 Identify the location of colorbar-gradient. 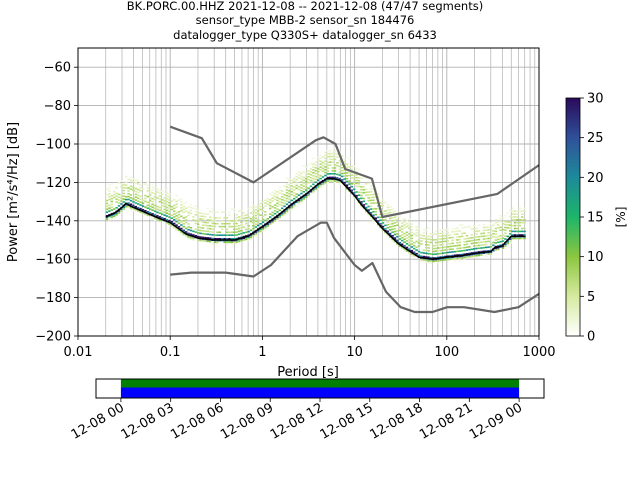
(573, 217).